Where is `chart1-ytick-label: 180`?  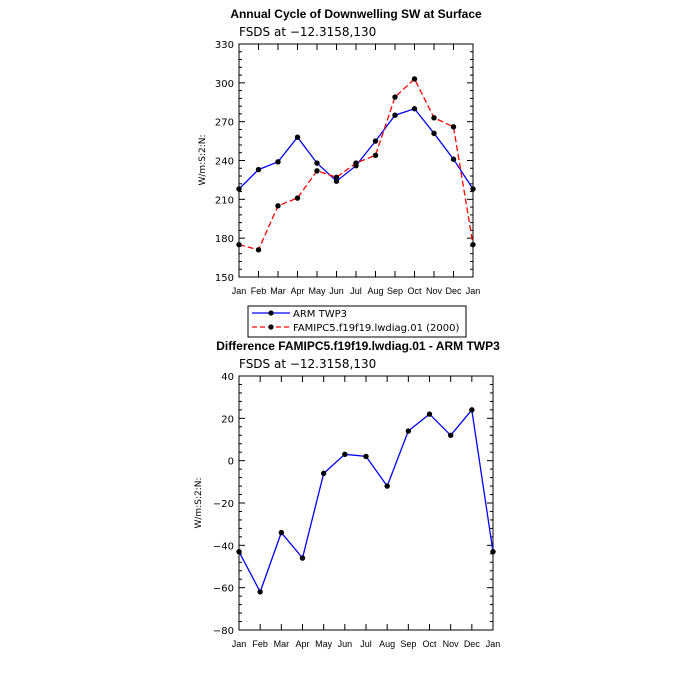 chart1-ytick-label: 180 is located at coordinates (224, 239).